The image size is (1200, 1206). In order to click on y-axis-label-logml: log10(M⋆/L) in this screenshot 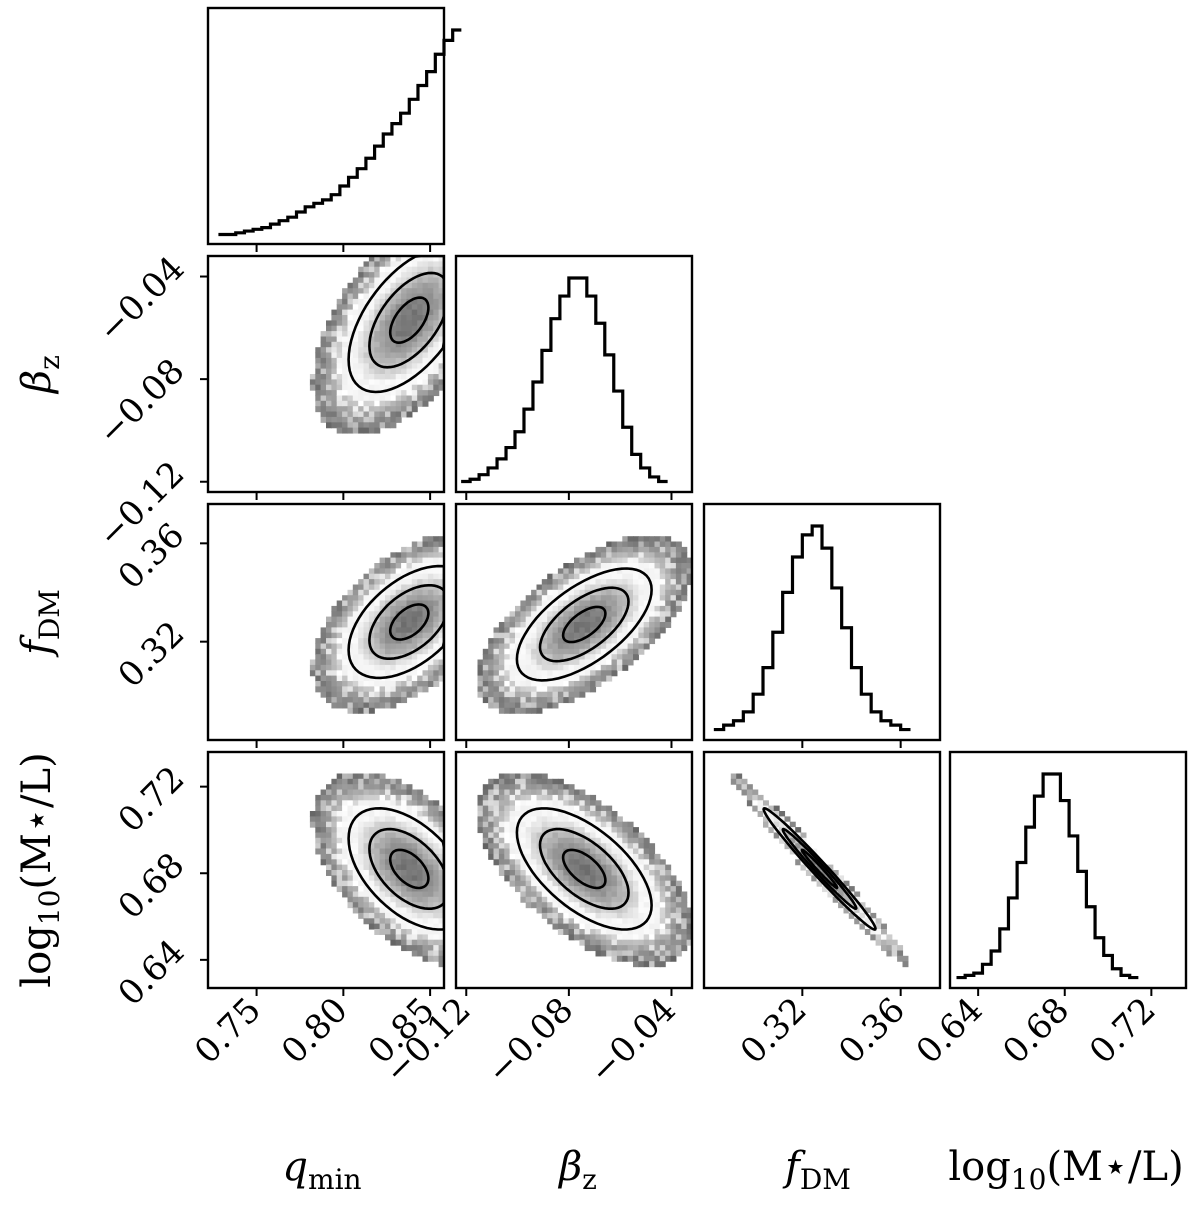, I will do `click(40, 869)`.